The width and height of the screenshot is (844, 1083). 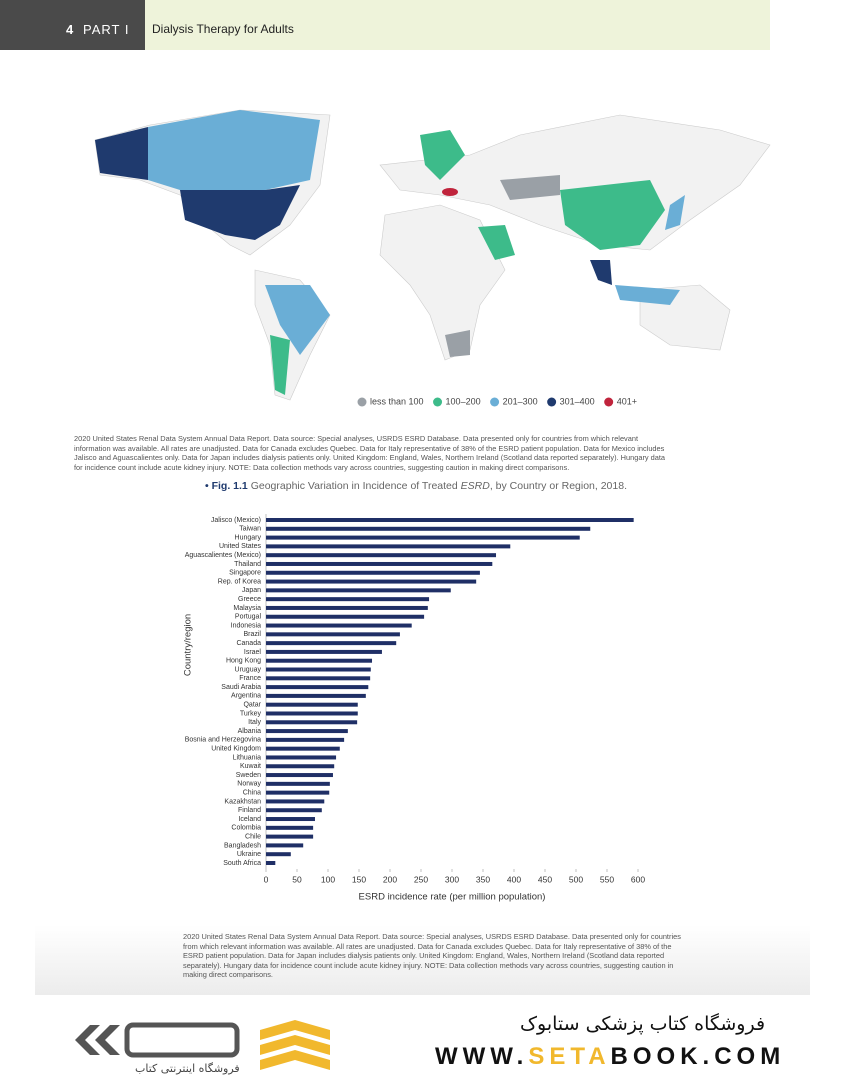 I want to click on y-tick-label: Indonesia, so click(x=246, y=625).